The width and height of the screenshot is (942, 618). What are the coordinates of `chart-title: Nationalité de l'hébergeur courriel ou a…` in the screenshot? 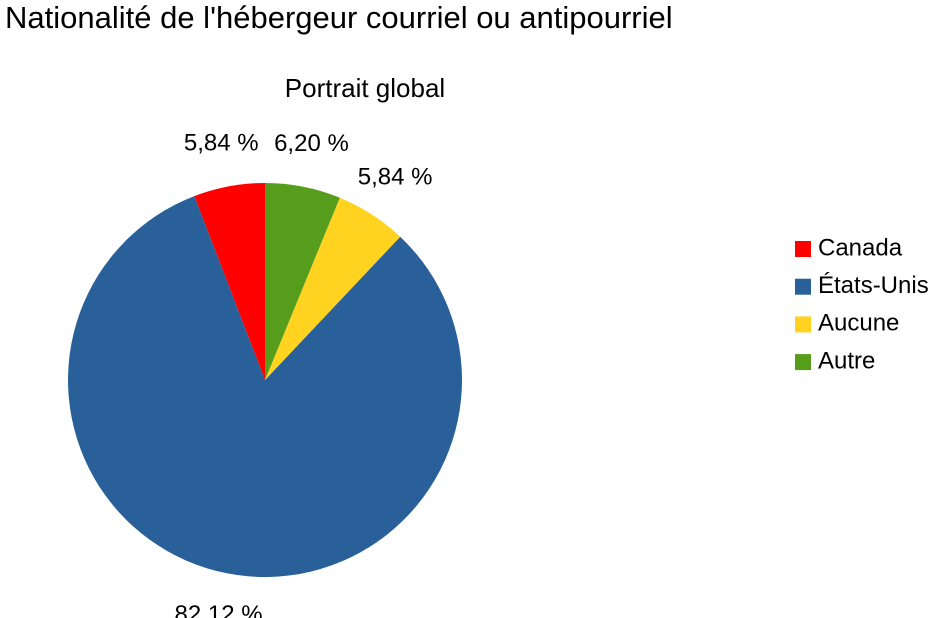 It's located at (339, 17).